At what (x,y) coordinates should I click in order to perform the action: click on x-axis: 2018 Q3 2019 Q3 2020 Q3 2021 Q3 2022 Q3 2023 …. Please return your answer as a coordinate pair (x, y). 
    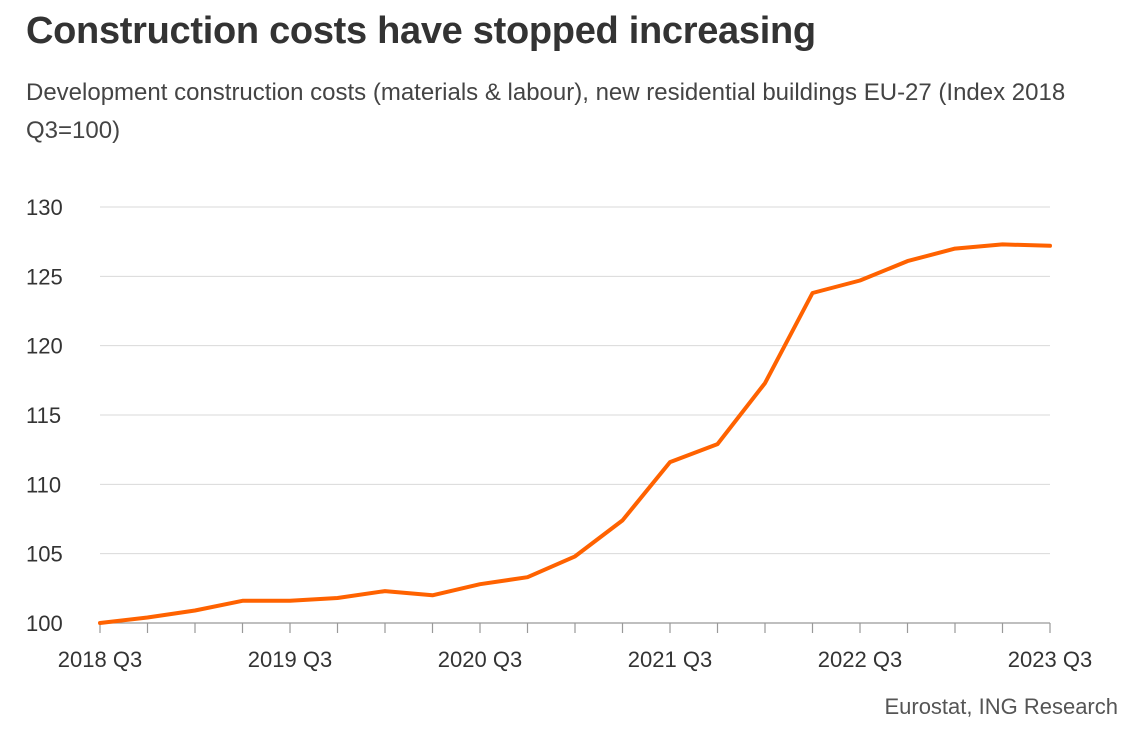
    Looking at the image, I should click on (575, 647).